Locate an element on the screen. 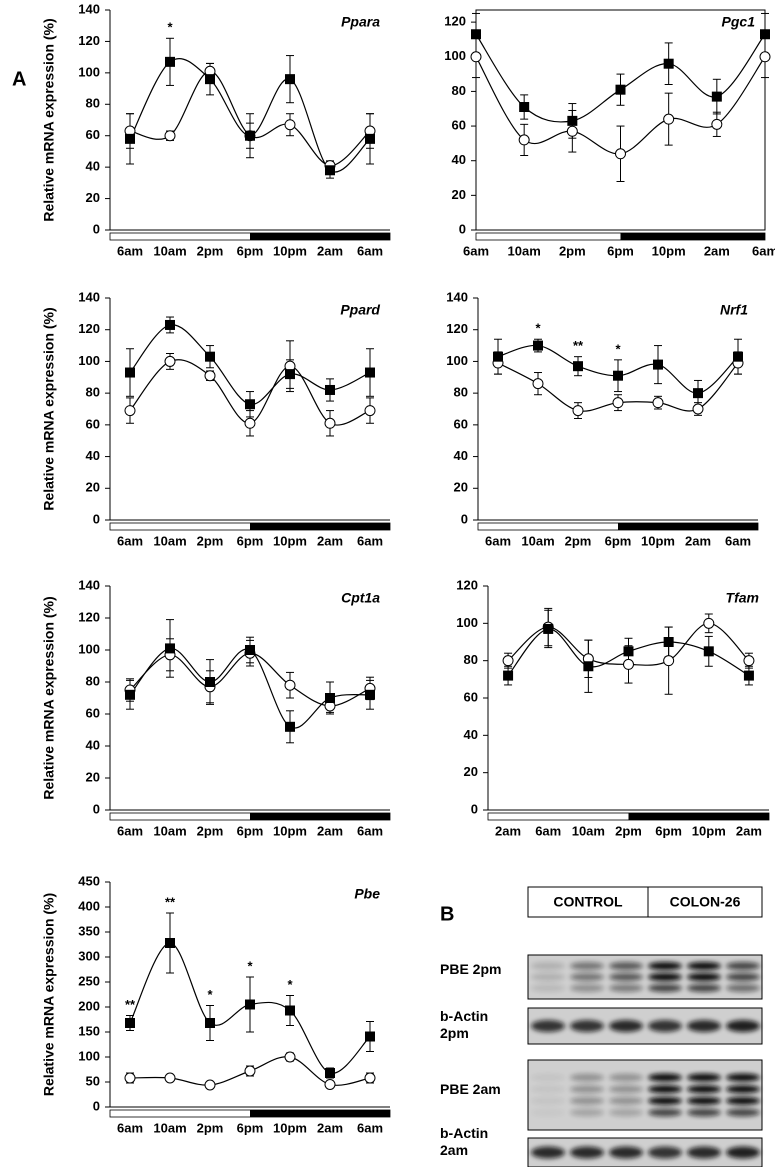  chart-title: Cpt1a is located at coordinates (360, 598).